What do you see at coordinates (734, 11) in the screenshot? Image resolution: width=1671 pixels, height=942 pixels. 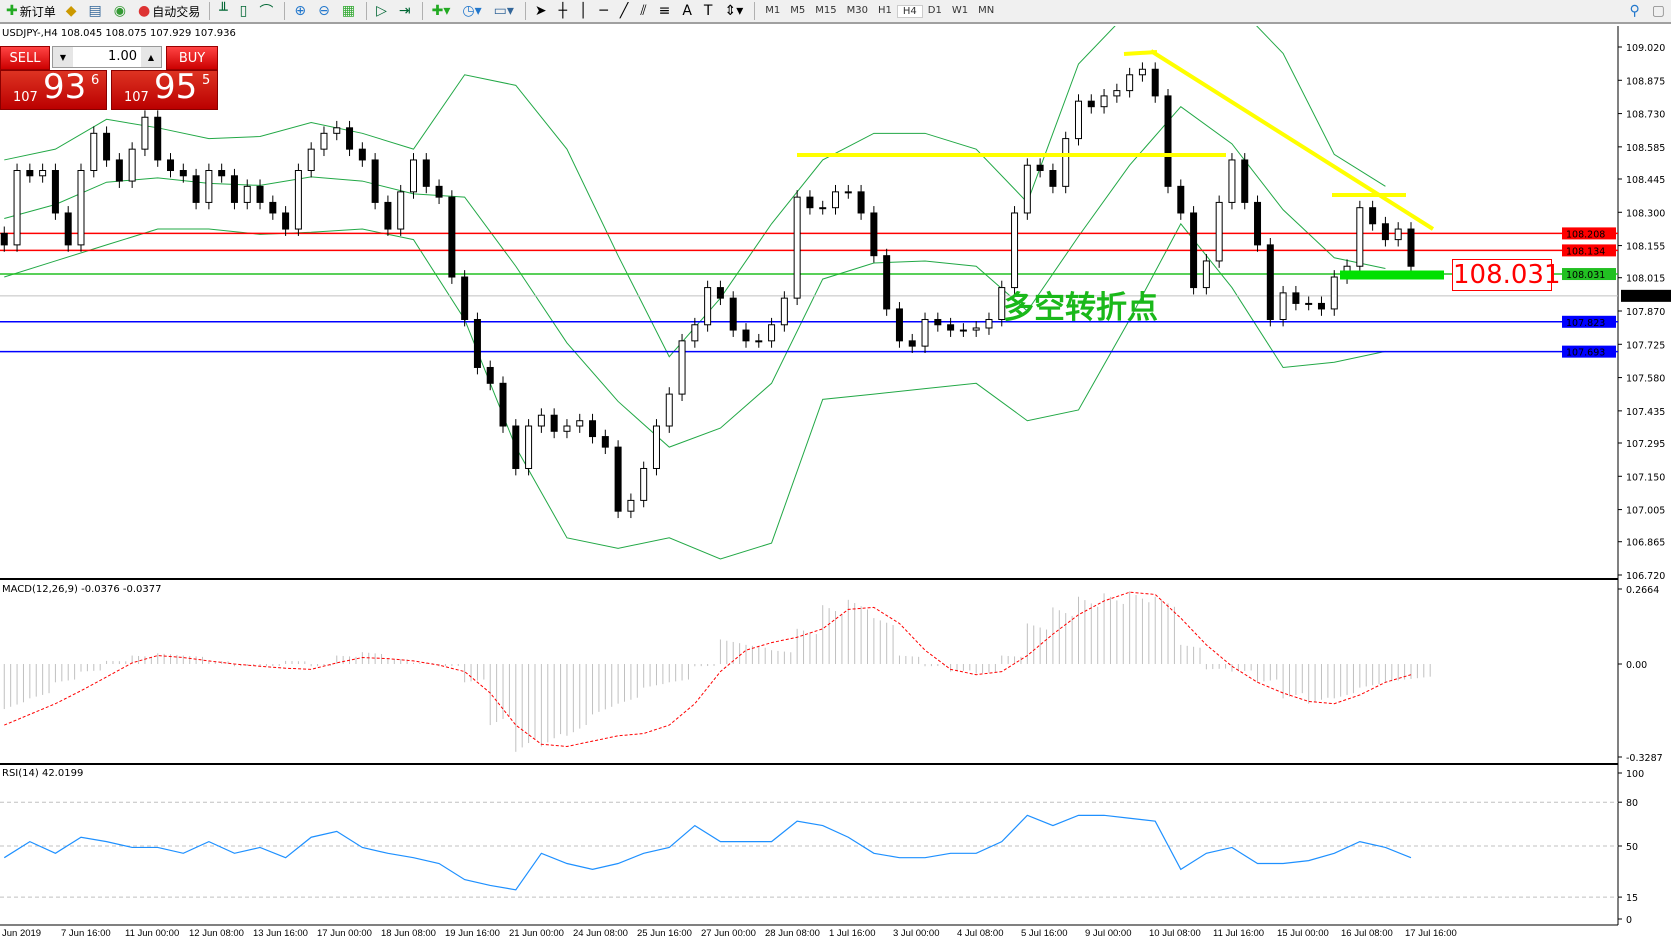 I see `arrows-button: ⇕▾` at bounding box center [734, 11].